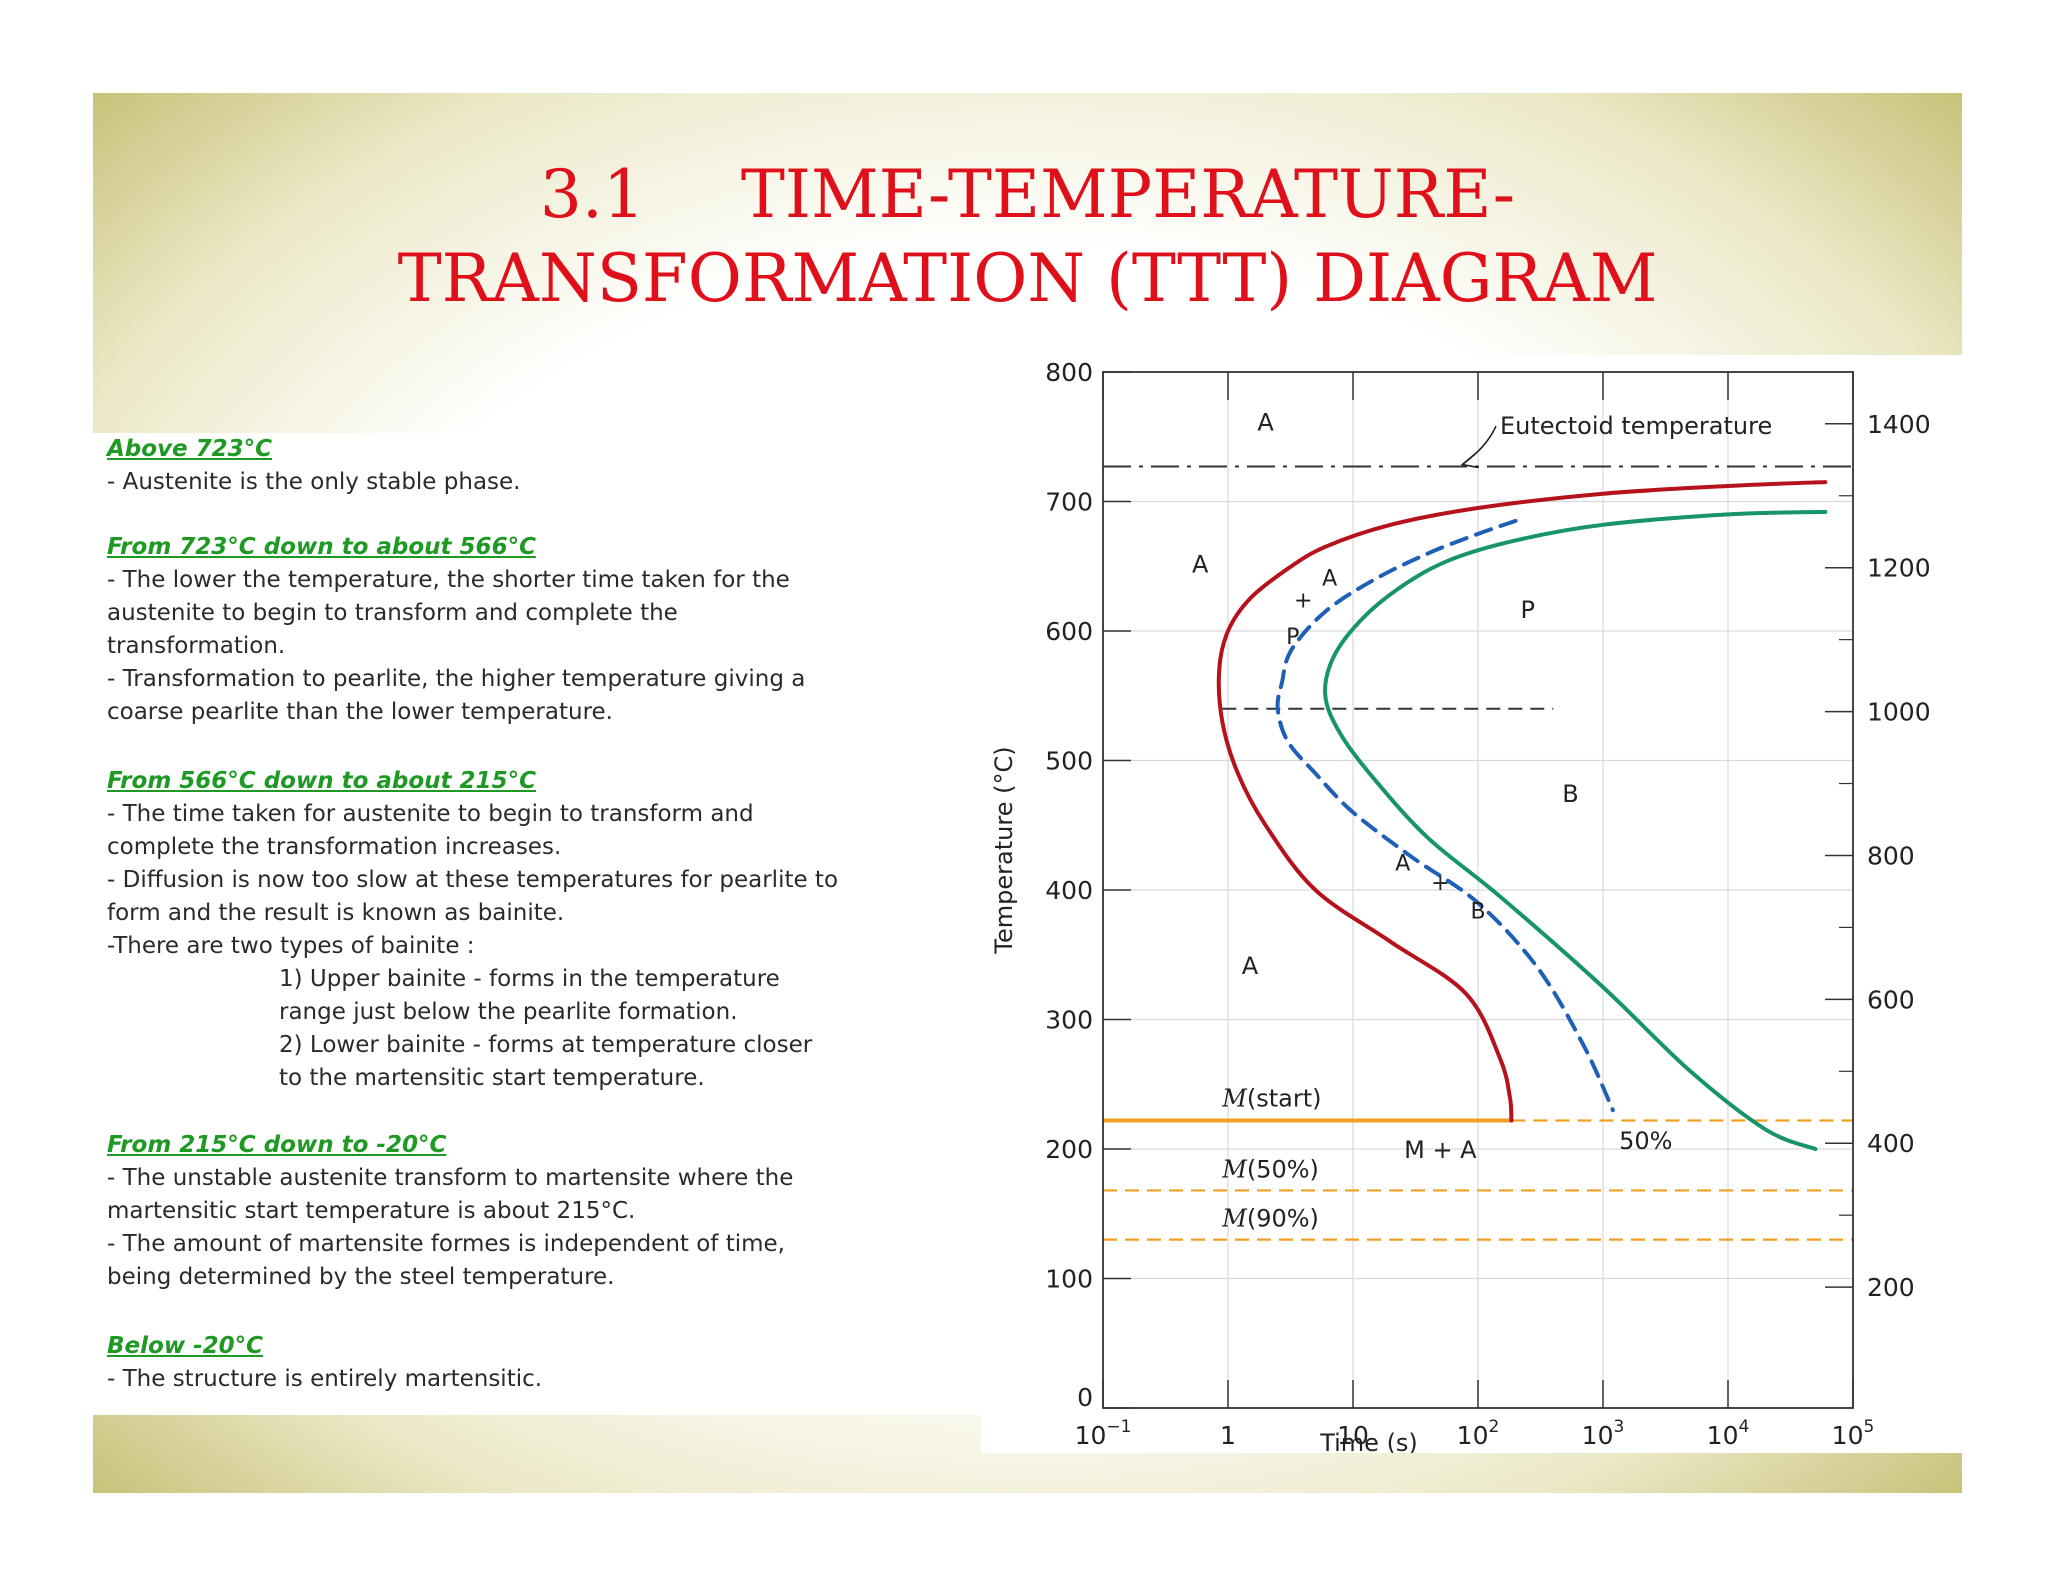 This screenshot has width=2048, height=1582. What do you see at coordinates (1128, 194) in the screenshot?
I see `title-line1: TIME-TEMPERATURE-` at bounding box center [1128, 194].